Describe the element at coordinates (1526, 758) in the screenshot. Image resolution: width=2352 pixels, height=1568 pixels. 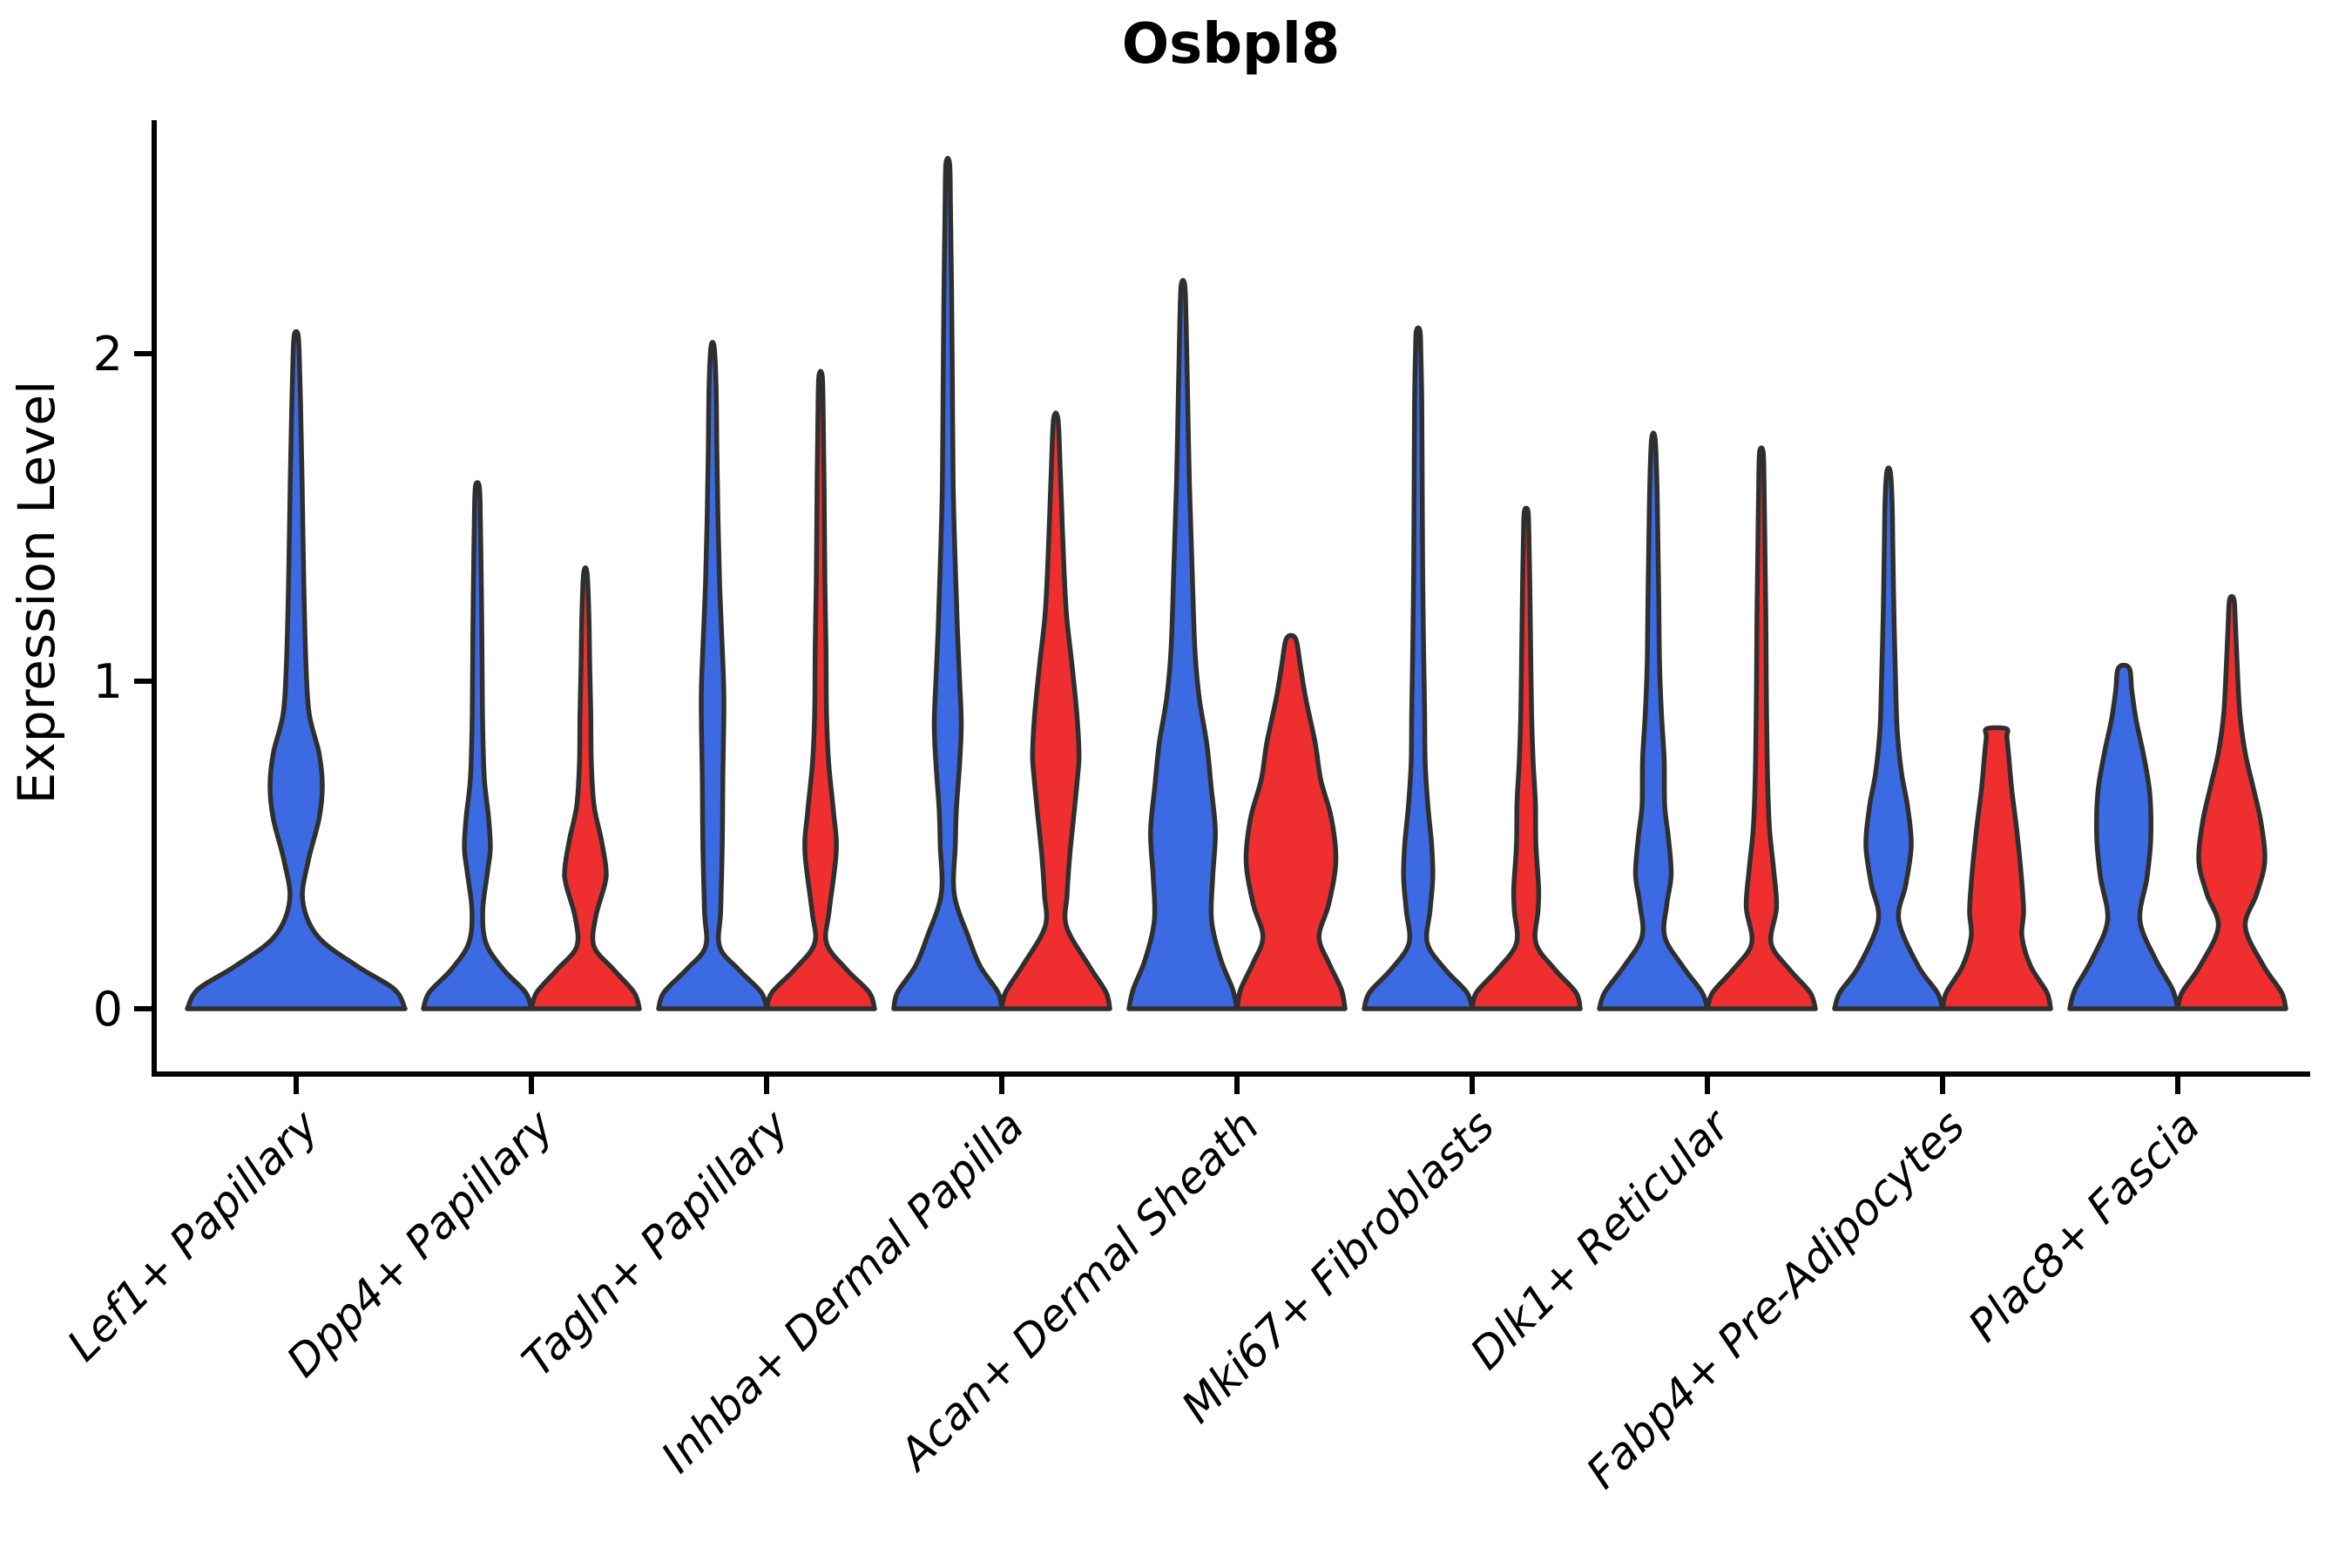
I see `violin-red-mki67-fibroblasts` at that location.